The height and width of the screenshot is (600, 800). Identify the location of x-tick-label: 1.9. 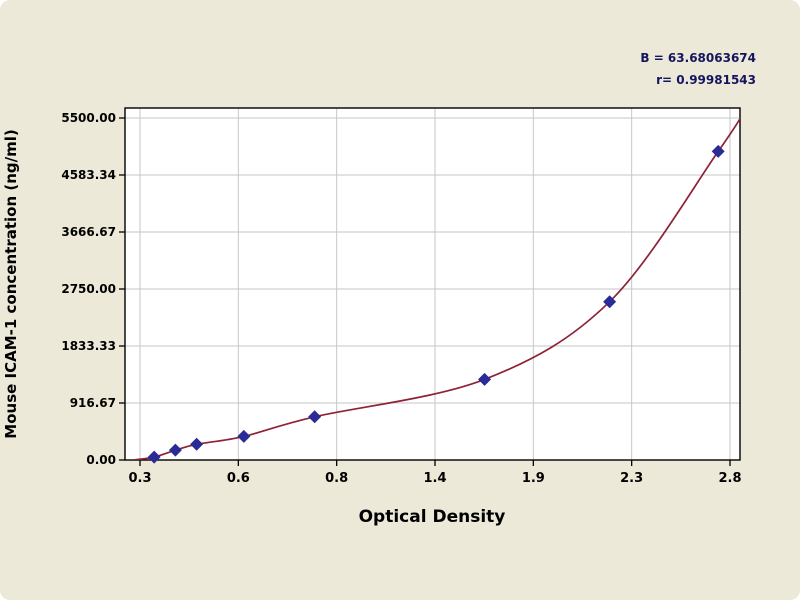
(533, 478).